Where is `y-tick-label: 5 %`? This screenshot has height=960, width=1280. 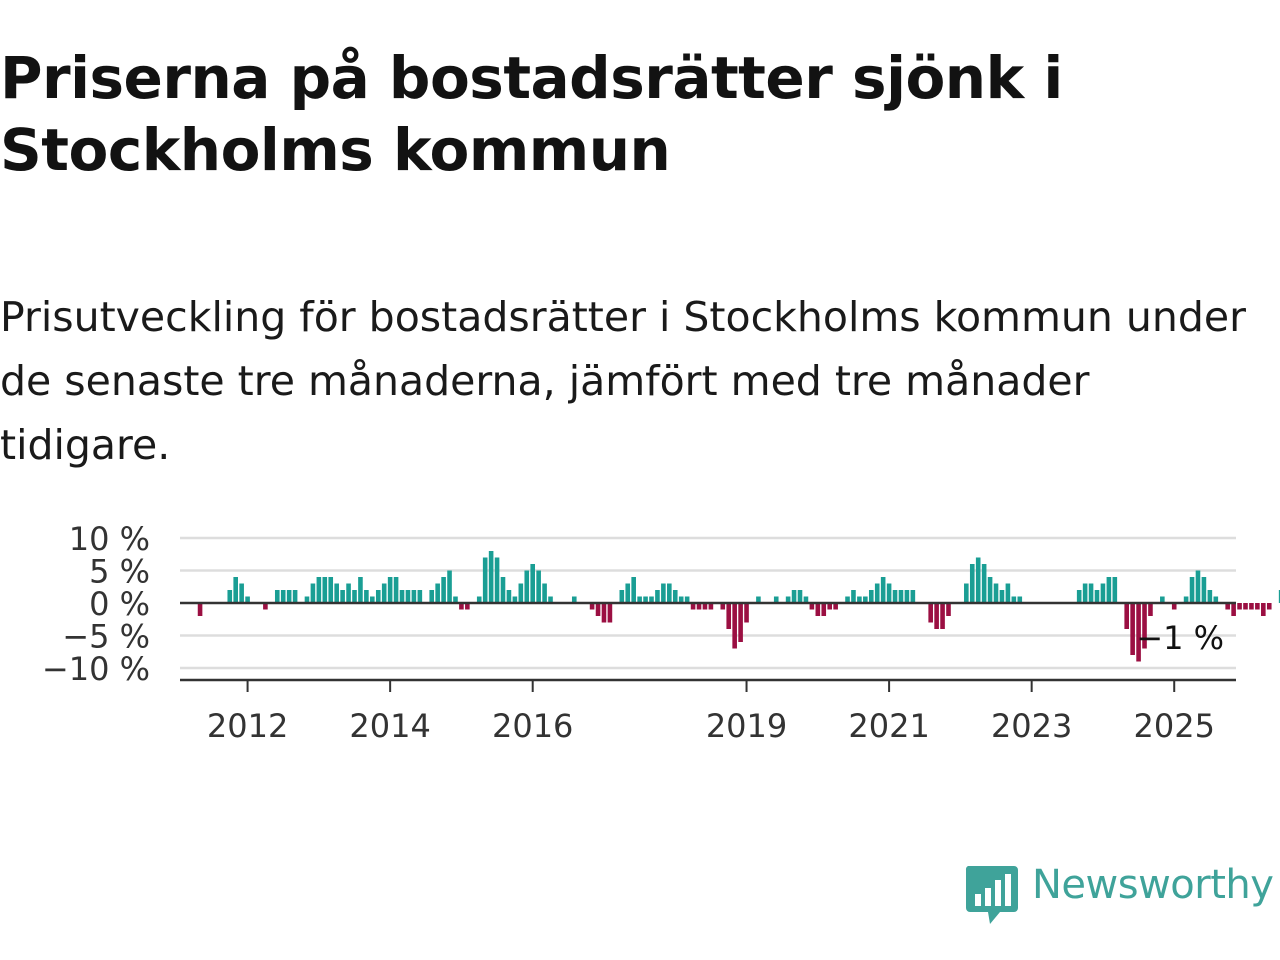 y-tick-label: 5 % is located at coordinates (119, 572).